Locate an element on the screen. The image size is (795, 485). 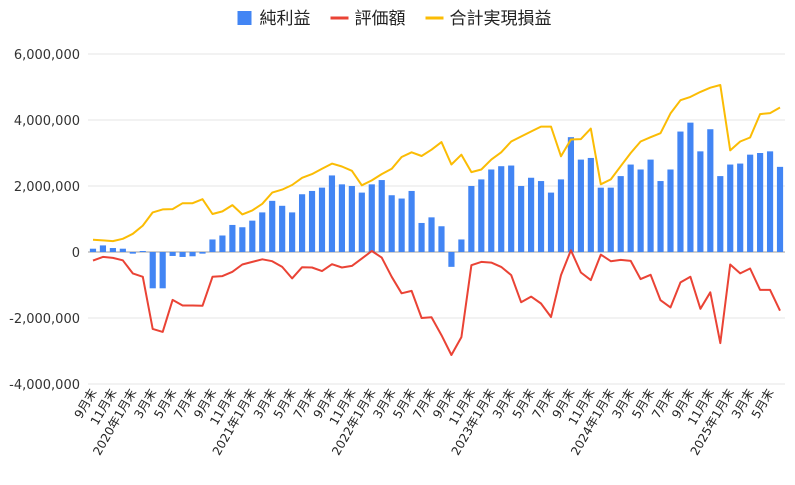
y-tick-label: 6,000,000 is located at coordinates (47, 55).